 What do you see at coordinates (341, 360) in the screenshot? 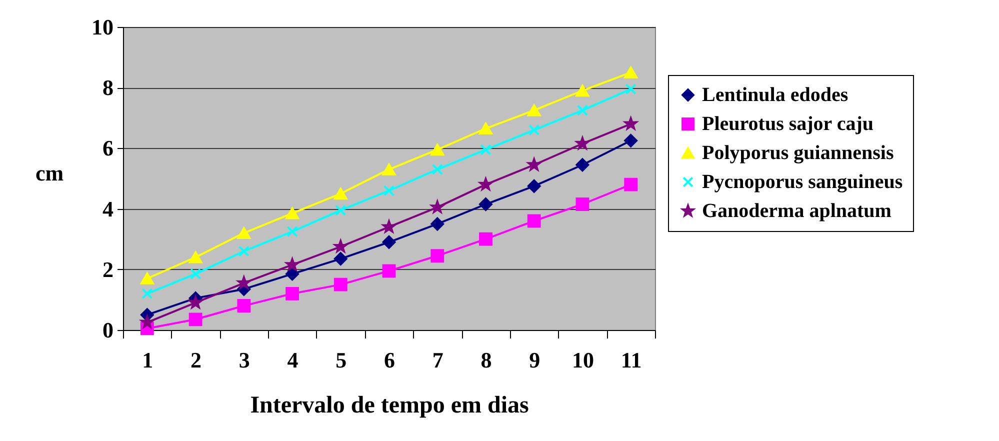
I see `x-tick-label: 5` at bounding box center [341, 360].